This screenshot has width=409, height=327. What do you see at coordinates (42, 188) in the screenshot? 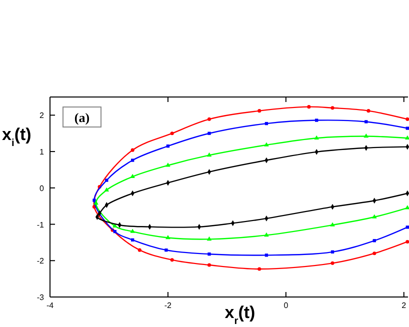
I see `y-tick-label: 0` at bounding box center [42, 188].